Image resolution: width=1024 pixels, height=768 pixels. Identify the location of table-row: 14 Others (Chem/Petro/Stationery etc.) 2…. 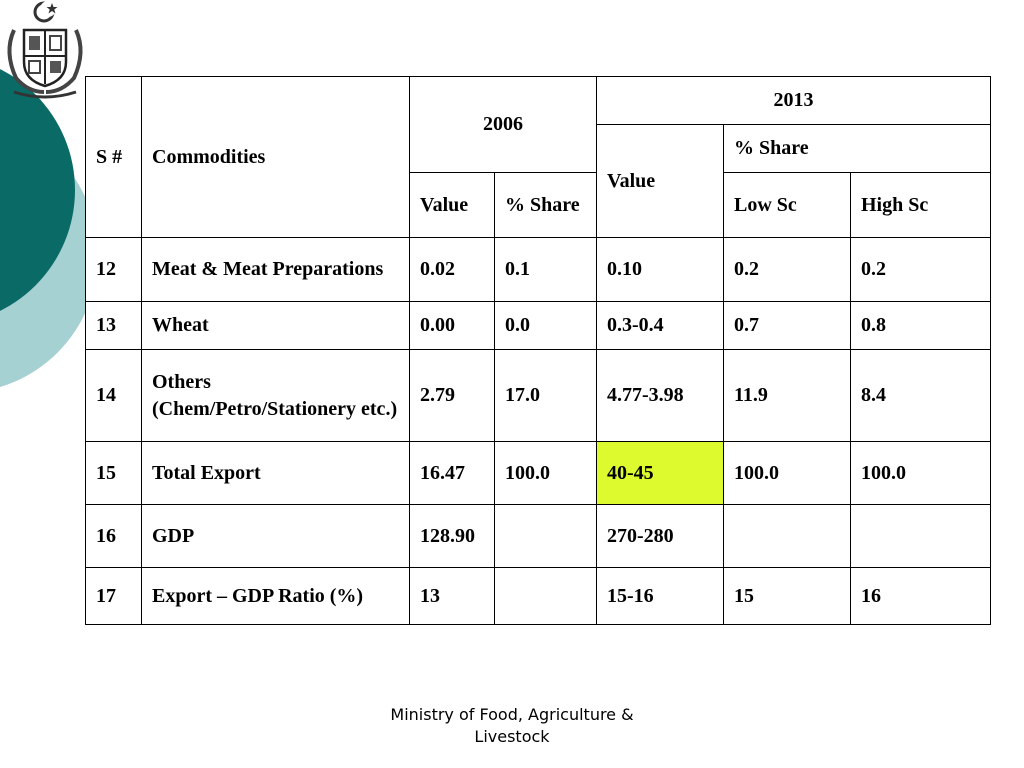
(538, 395).